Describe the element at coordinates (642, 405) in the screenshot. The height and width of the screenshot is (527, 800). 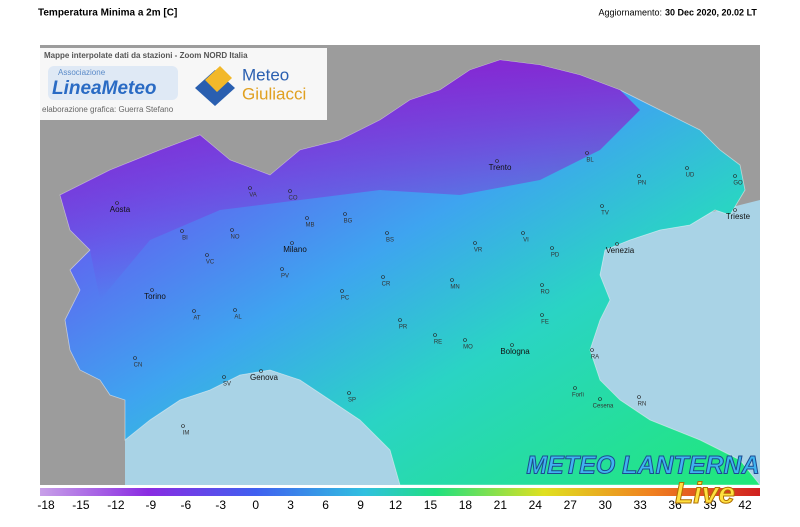
I see `province-label: RN` at that location.